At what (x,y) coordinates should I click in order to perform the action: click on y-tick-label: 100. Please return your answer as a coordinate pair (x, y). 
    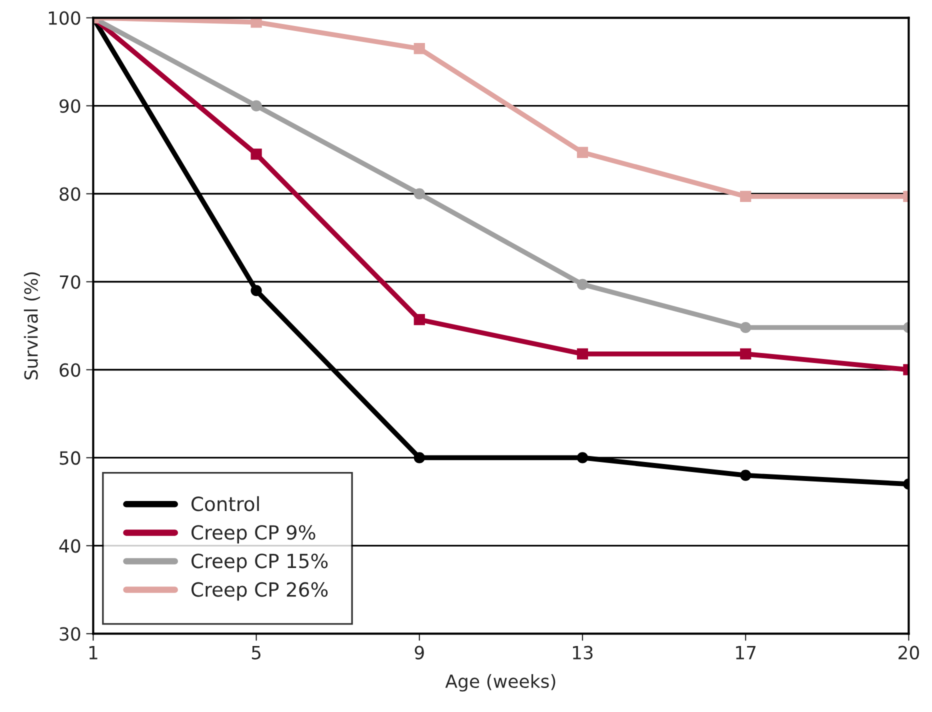
    Looking at the image, I should click on (64, 18).